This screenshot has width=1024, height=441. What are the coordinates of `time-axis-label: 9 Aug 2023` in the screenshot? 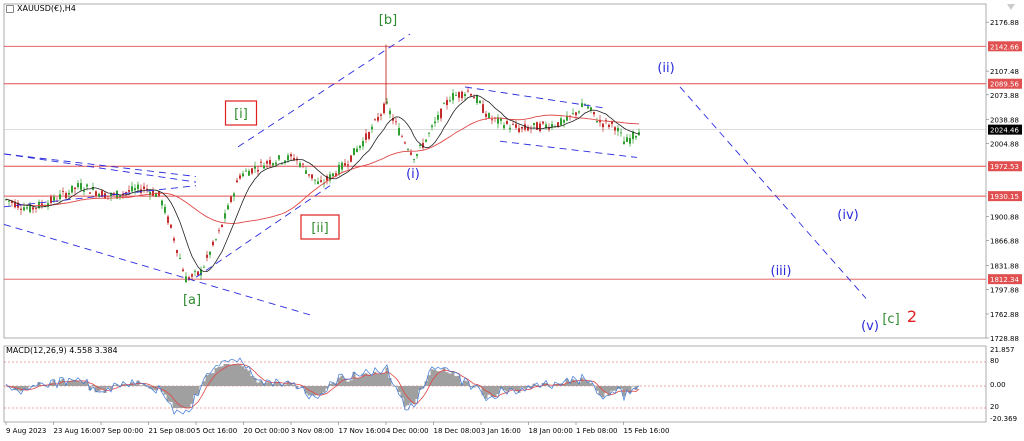 It's located at (26, 431).